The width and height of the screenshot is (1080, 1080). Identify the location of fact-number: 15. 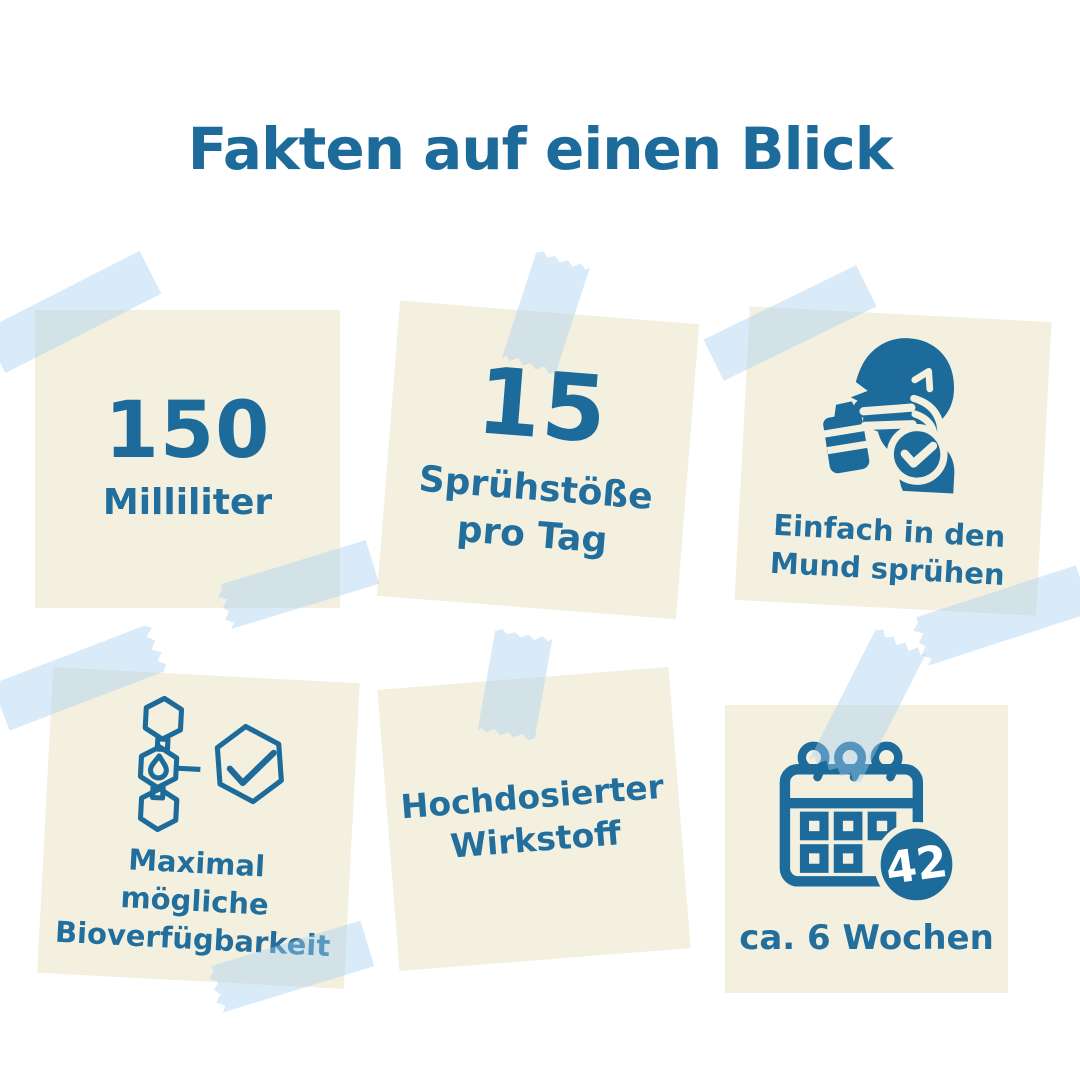
(542, 406).